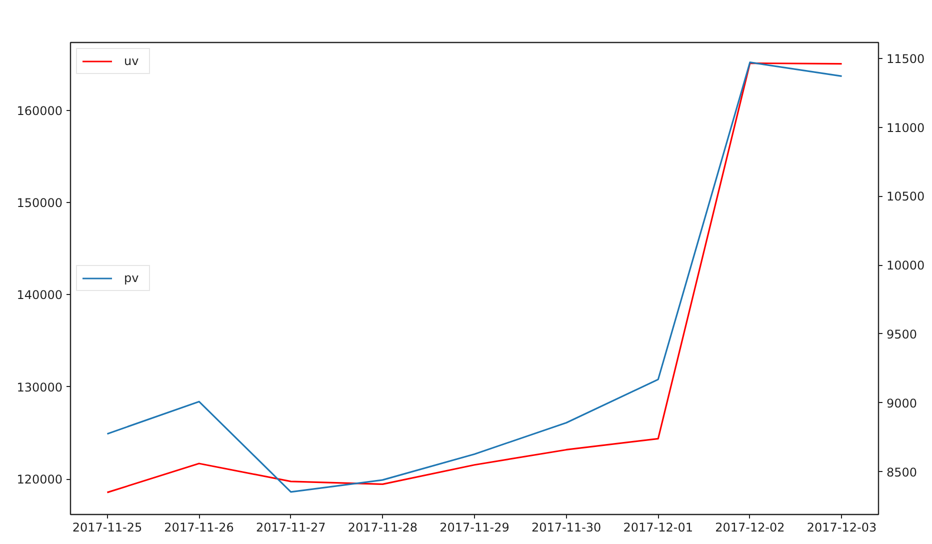  What do you see at coordinates (39, 479) in the screenshot?
I see `y-tick-label: 120000` at bounding box center [39, 479].